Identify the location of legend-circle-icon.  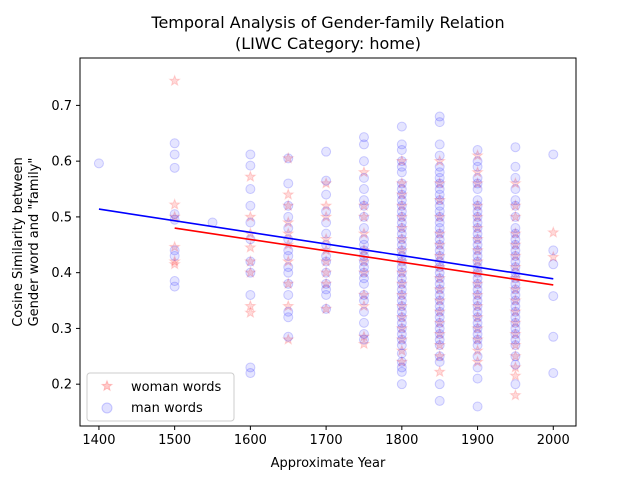
(107, 408).